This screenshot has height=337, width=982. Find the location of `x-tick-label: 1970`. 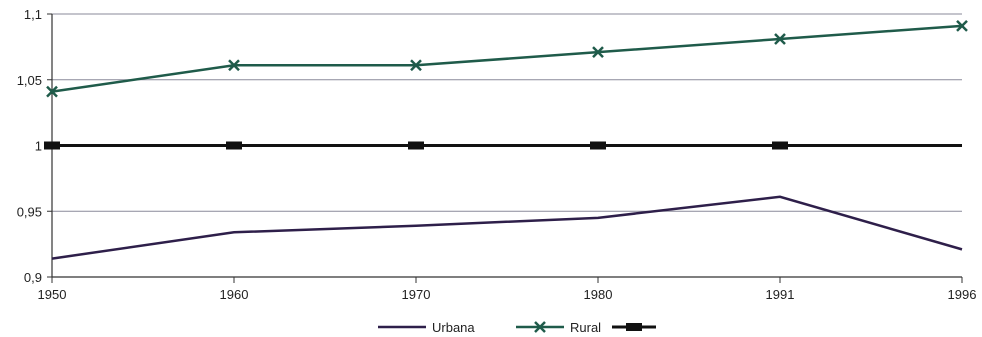

x-tick-label: 1970 is located at coordinates (416, 294).